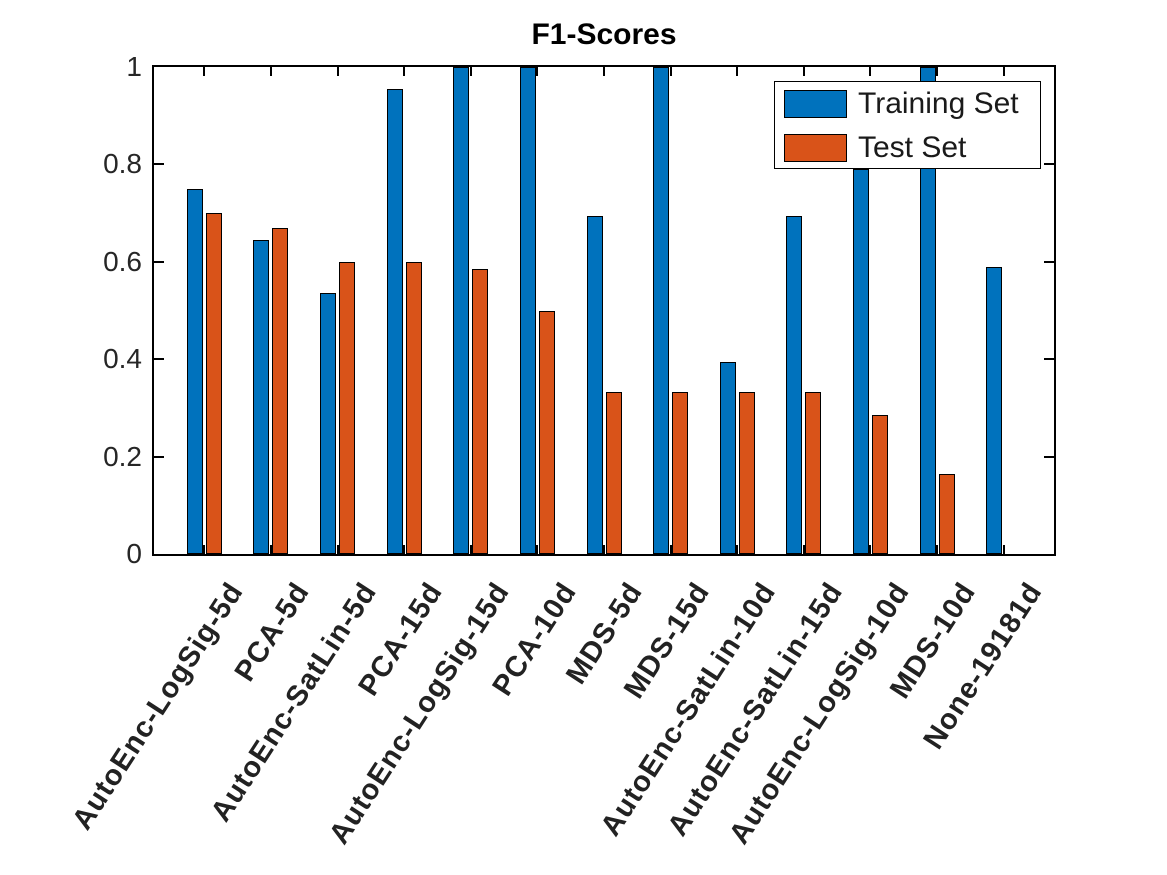 The width and height of the screenshot is (1167, 875). Describe the element at coordinates (938, 103) in the screenshot. I see `legend-label: Training Set` at that location.